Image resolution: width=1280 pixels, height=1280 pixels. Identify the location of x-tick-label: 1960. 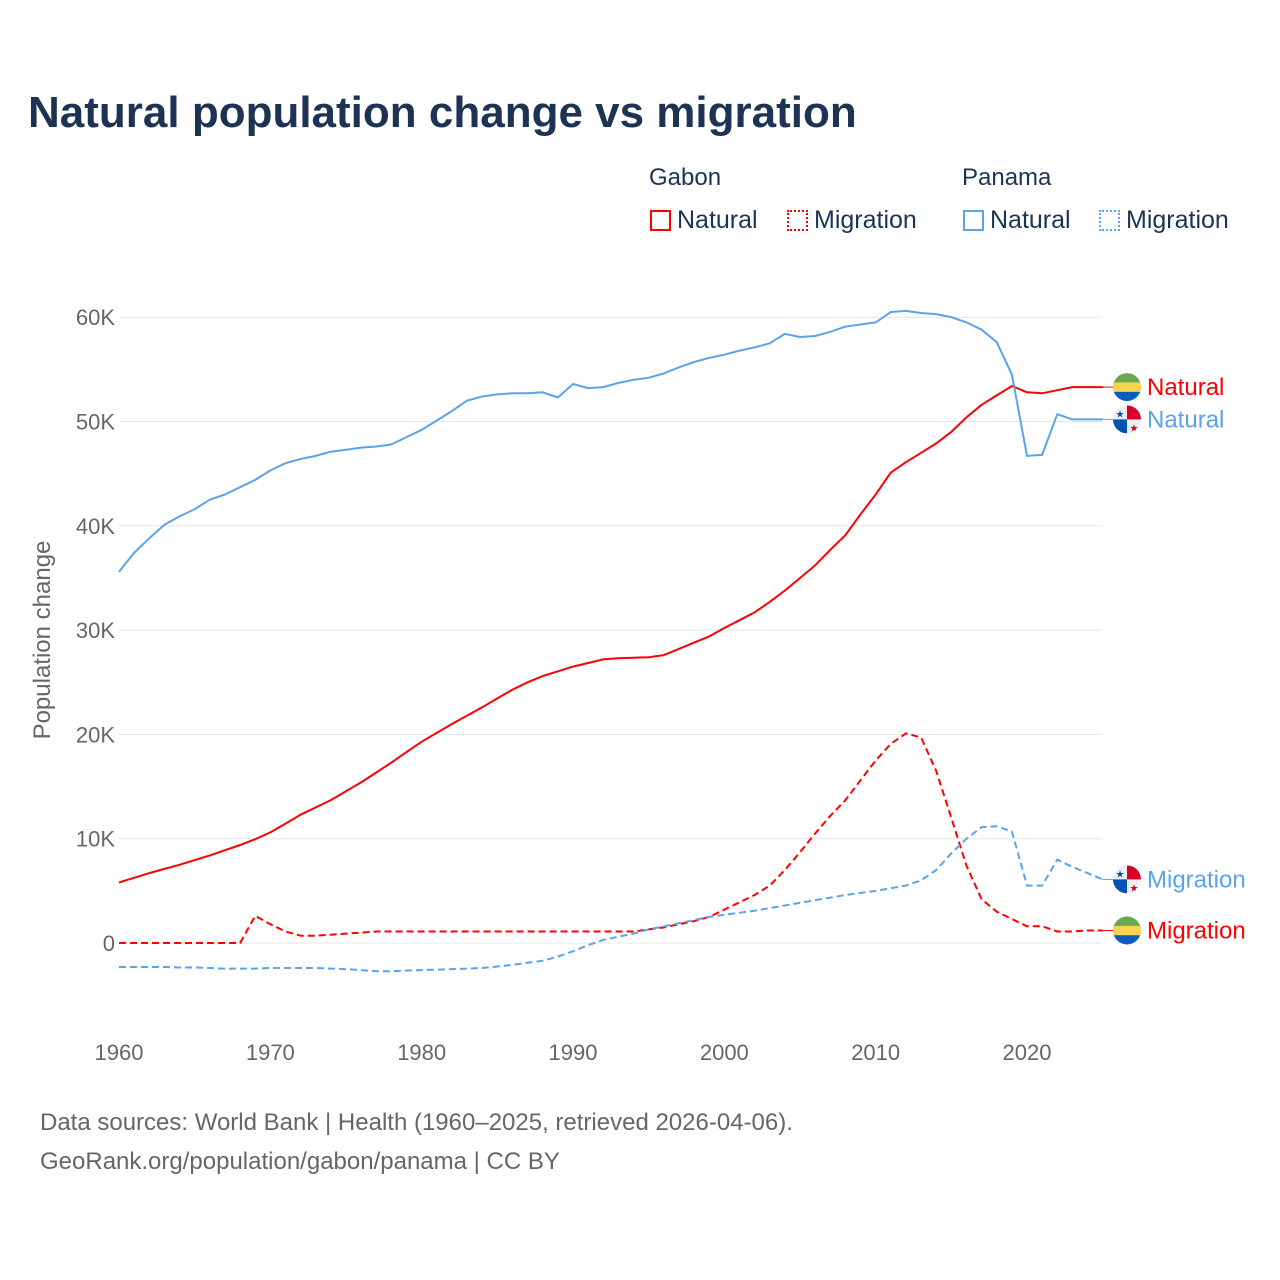
(119, 1052).